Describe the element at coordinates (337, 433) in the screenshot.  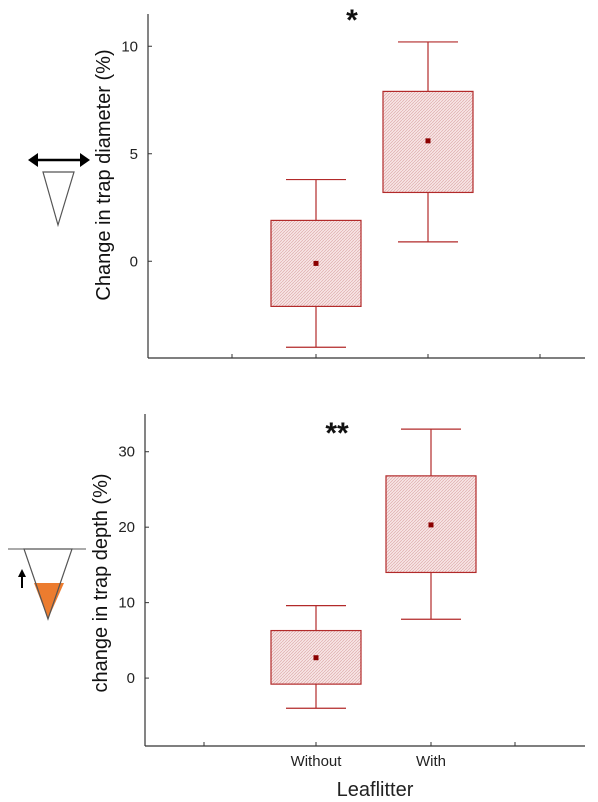
I see `significance-marker-depth: **` at that location.